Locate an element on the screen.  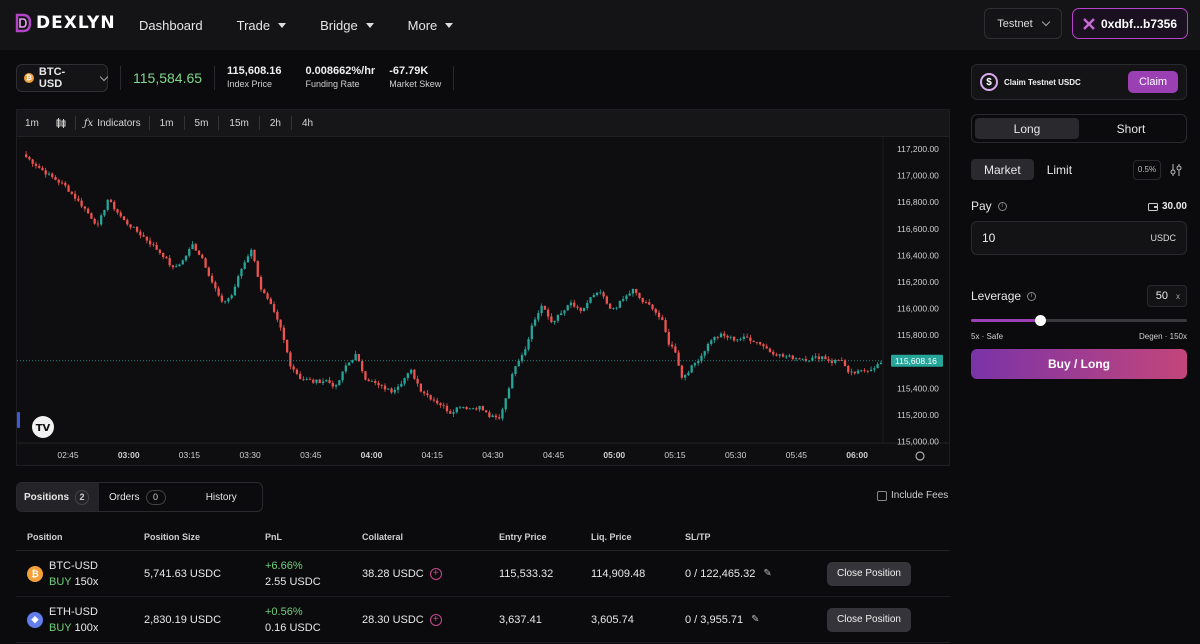
slider-handle is located at coordinates (1041, 320).